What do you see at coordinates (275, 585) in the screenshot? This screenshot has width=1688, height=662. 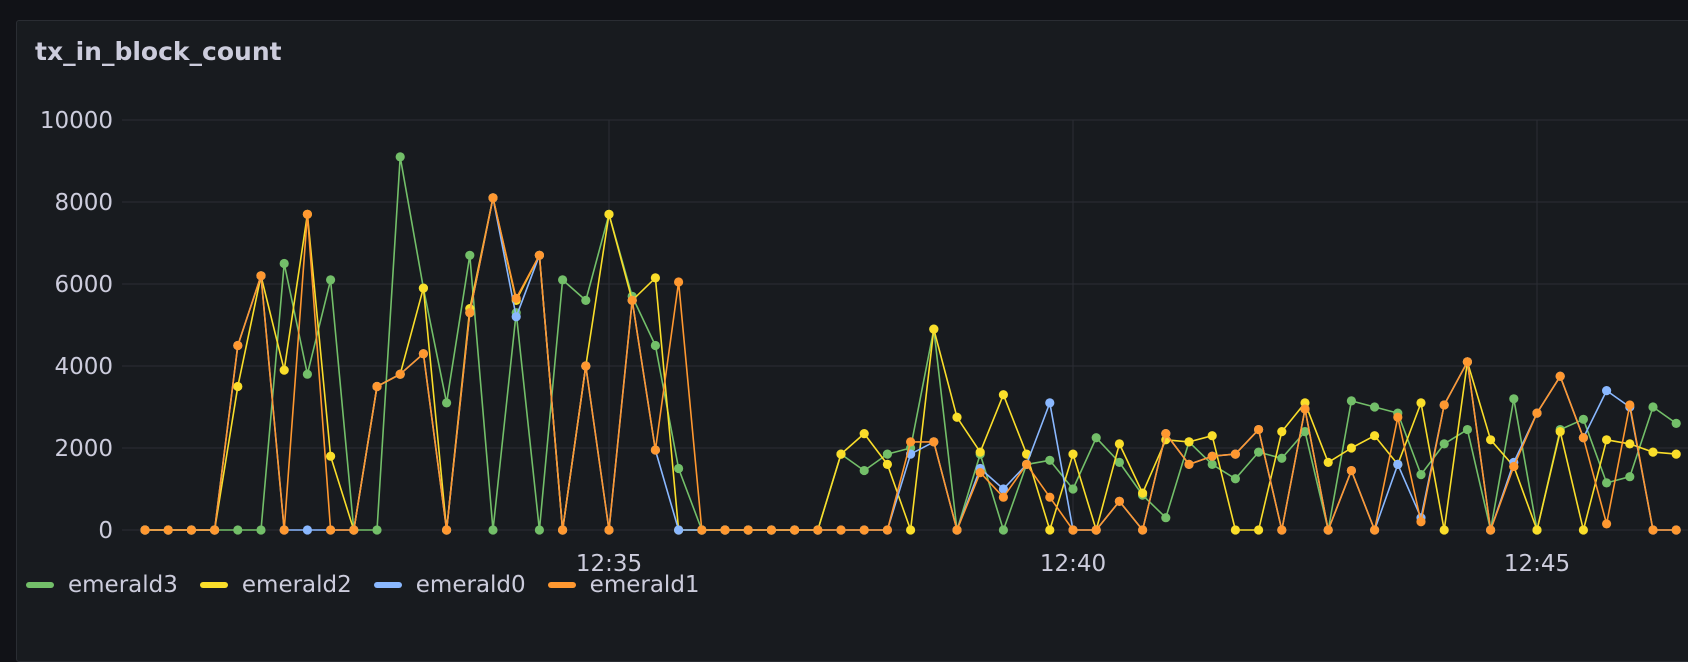 I see `legend-item-emerald2: emerald2` at bounding box center [275, 585].